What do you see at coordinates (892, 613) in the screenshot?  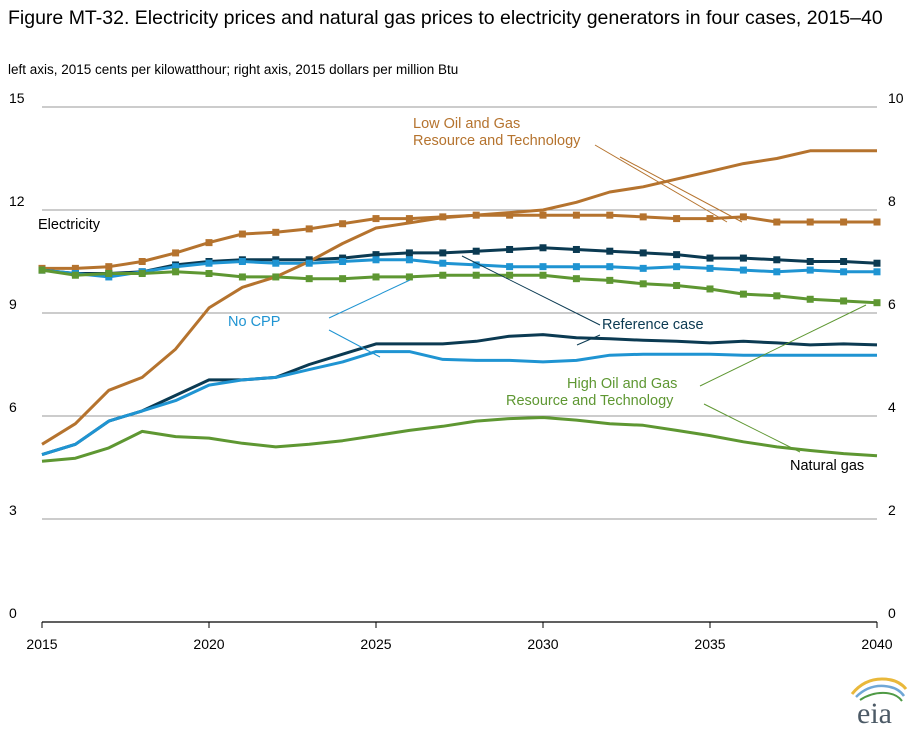 I see `y-right-tick-label: 0` at bounding box center [892, 613].